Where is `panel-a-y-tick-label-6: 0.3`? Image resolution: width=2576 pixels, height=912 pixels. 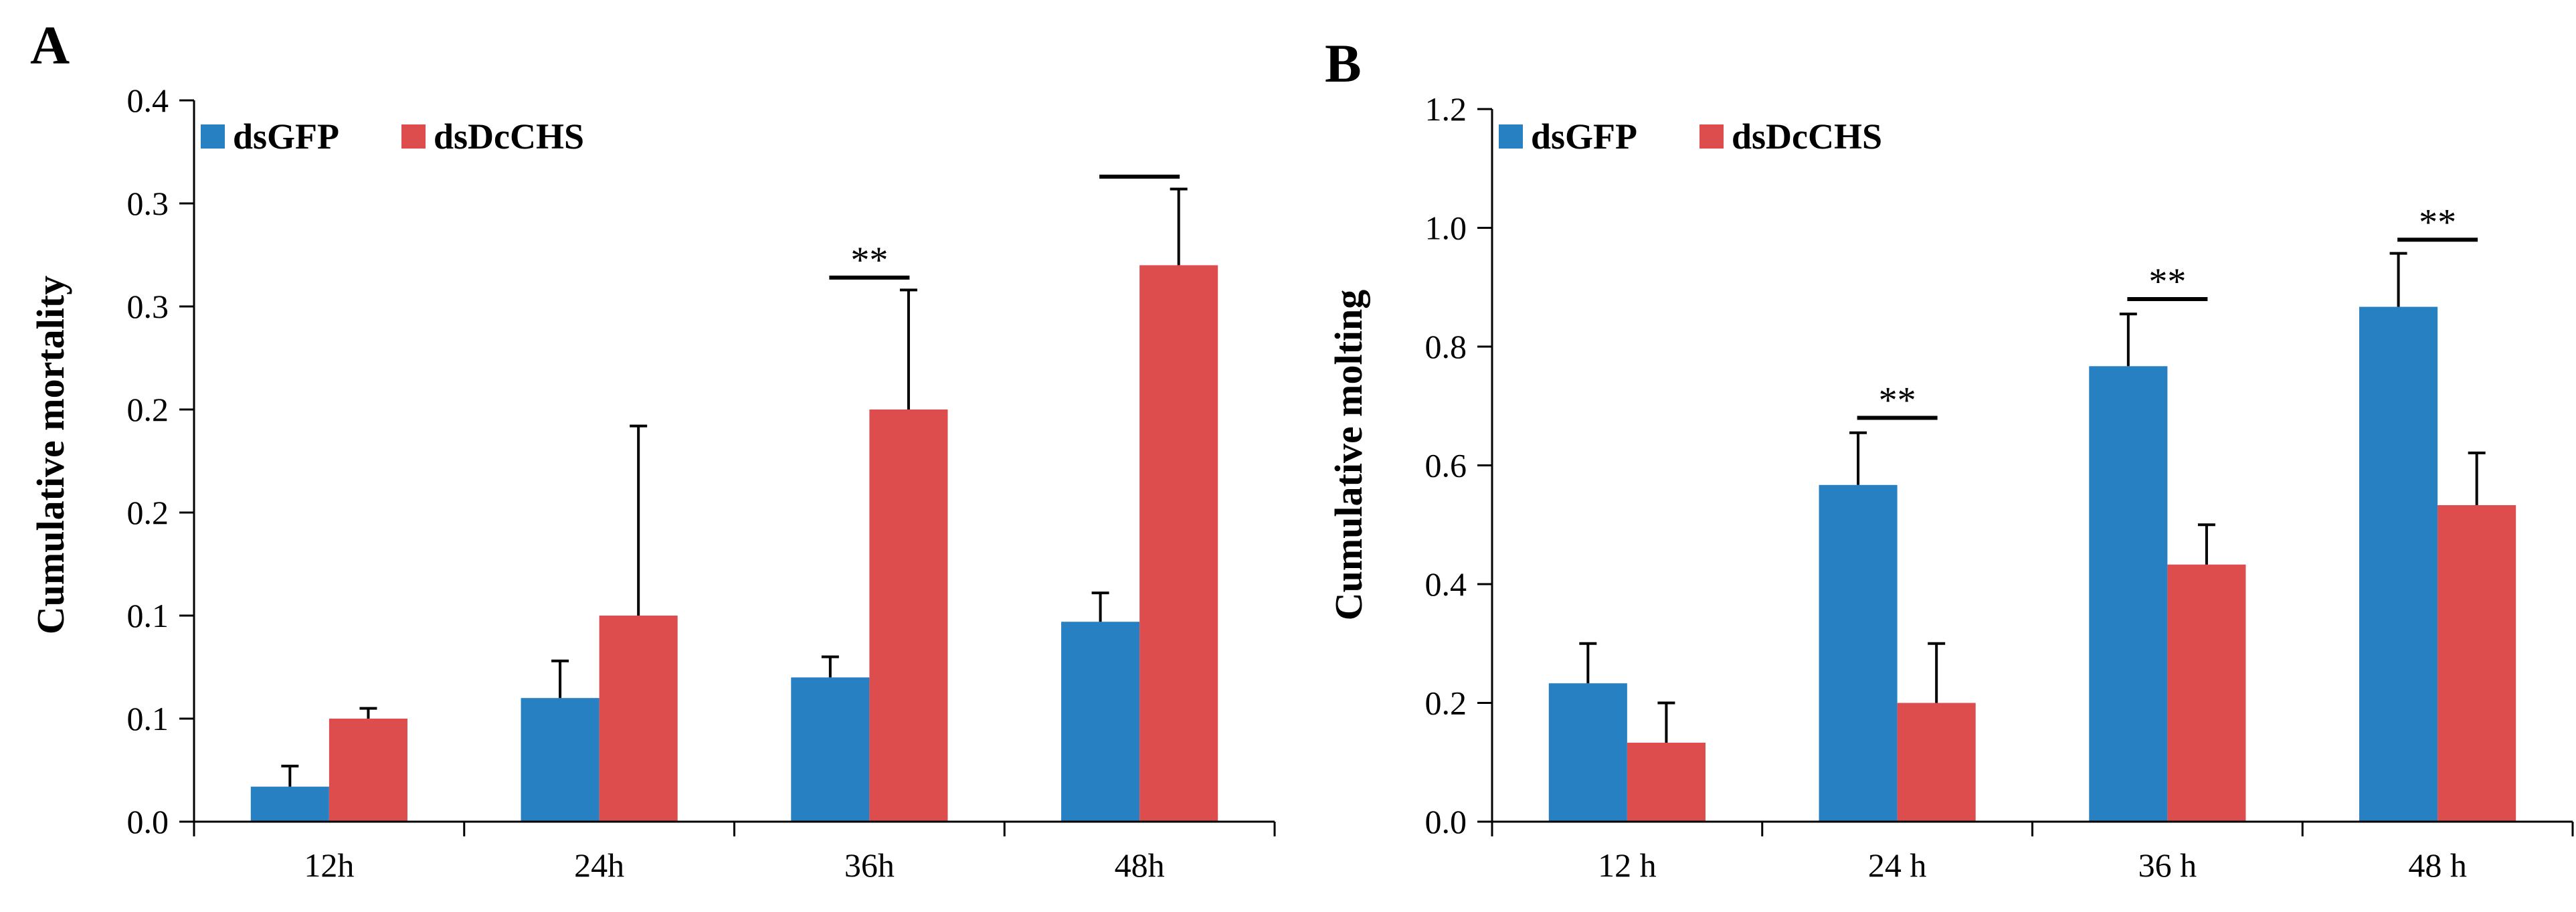
panel-a-y-tick-label-6: 0.3 is located at coordinates (148, 204).